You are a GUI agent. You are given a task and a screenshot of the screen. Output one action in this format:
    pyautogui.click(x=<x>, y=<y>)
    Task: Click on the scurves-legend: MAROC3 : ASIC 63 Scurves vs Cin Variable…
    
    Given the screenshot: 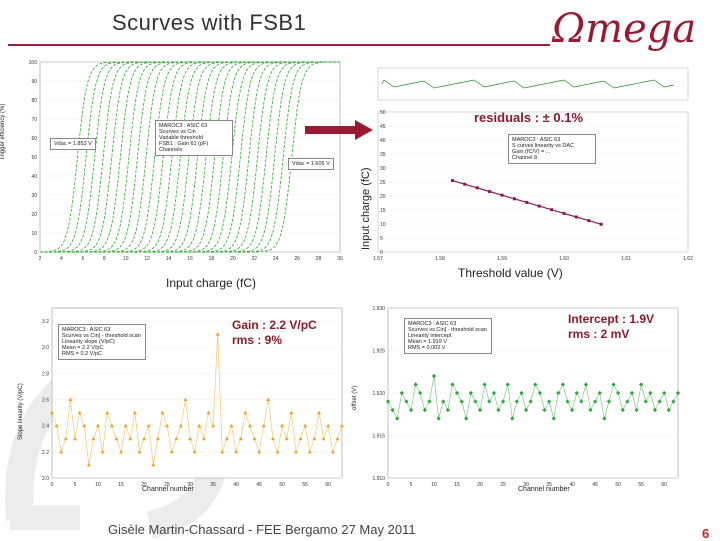 What is the action you would take?
    pyautogui.click(x=194, y=138)
    